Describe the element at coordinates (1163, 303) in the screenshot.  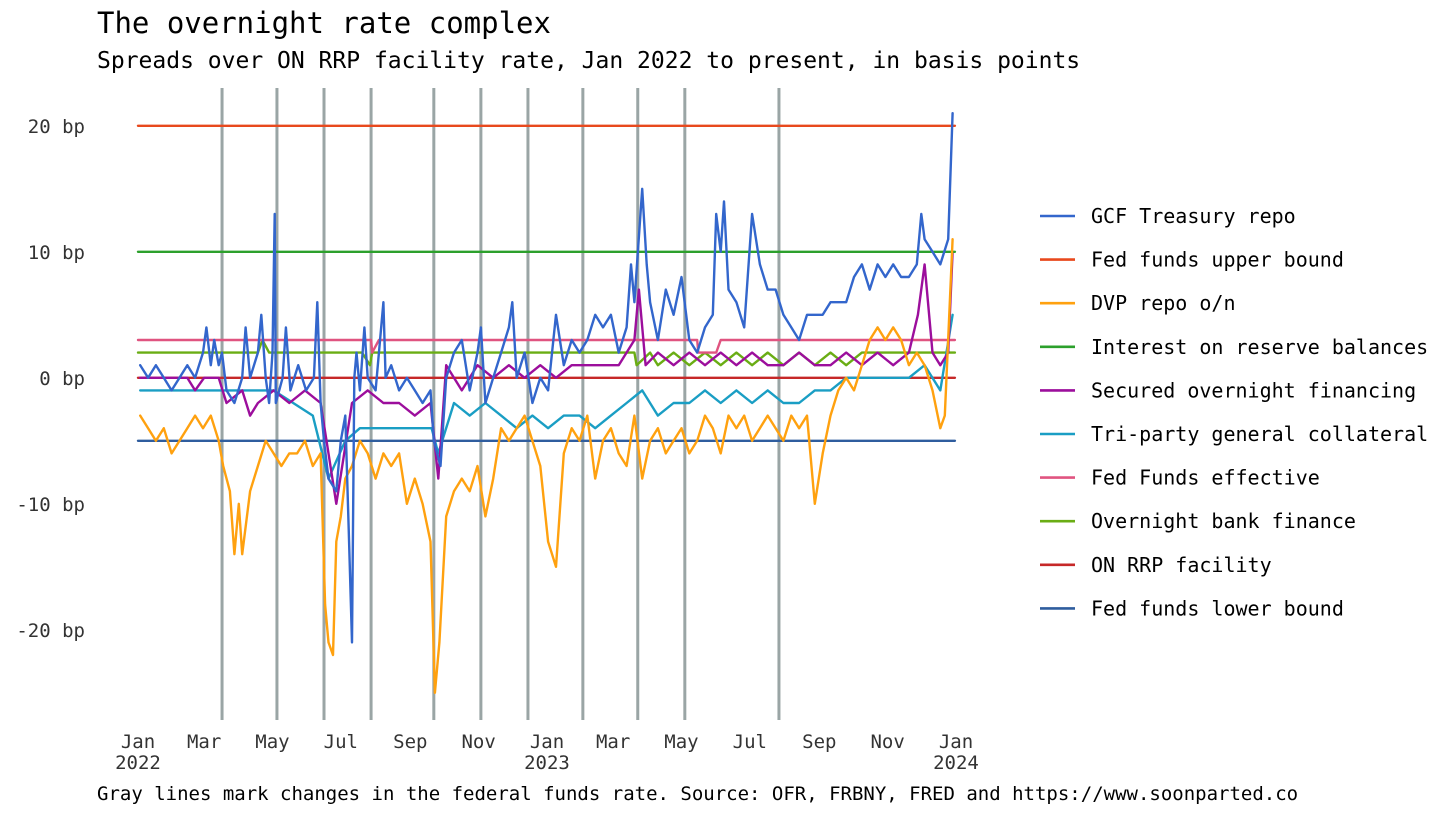
I see `legend-label: DVP repo o/n` at that location.